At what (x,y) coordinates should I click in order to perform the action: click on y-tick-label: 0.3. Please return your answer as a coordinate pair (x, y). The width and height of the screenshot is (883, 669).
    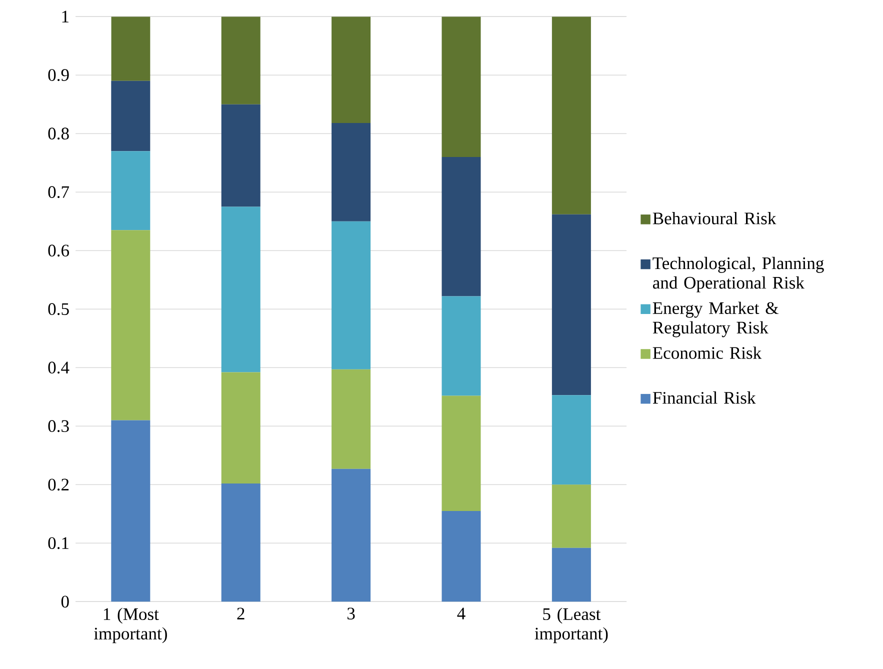
    Looking at the image, I should click on (58, 426).